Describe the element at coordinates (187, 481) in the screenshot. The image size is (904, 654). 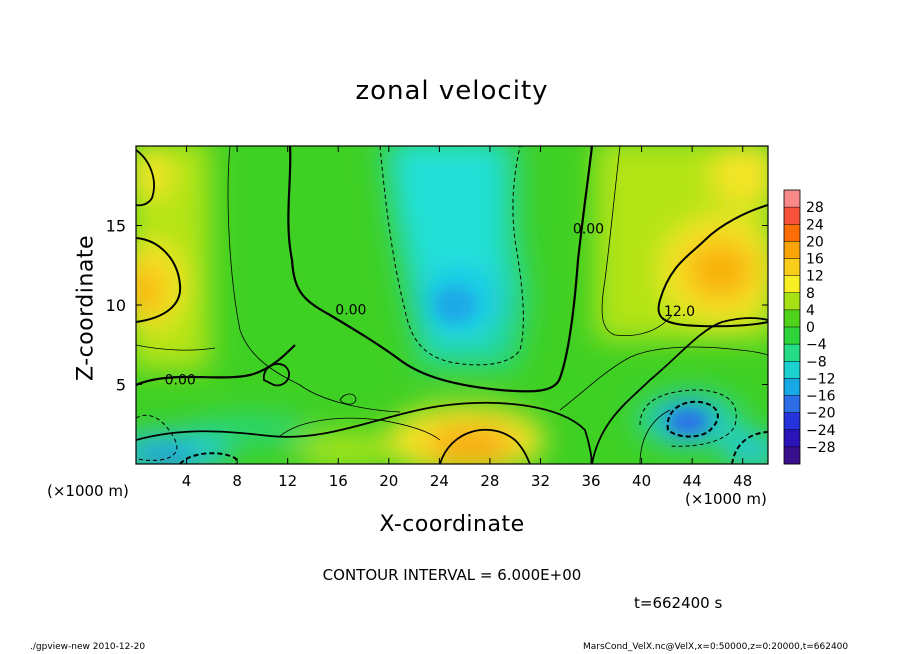
I see `x-tick-label: 4` at that location.